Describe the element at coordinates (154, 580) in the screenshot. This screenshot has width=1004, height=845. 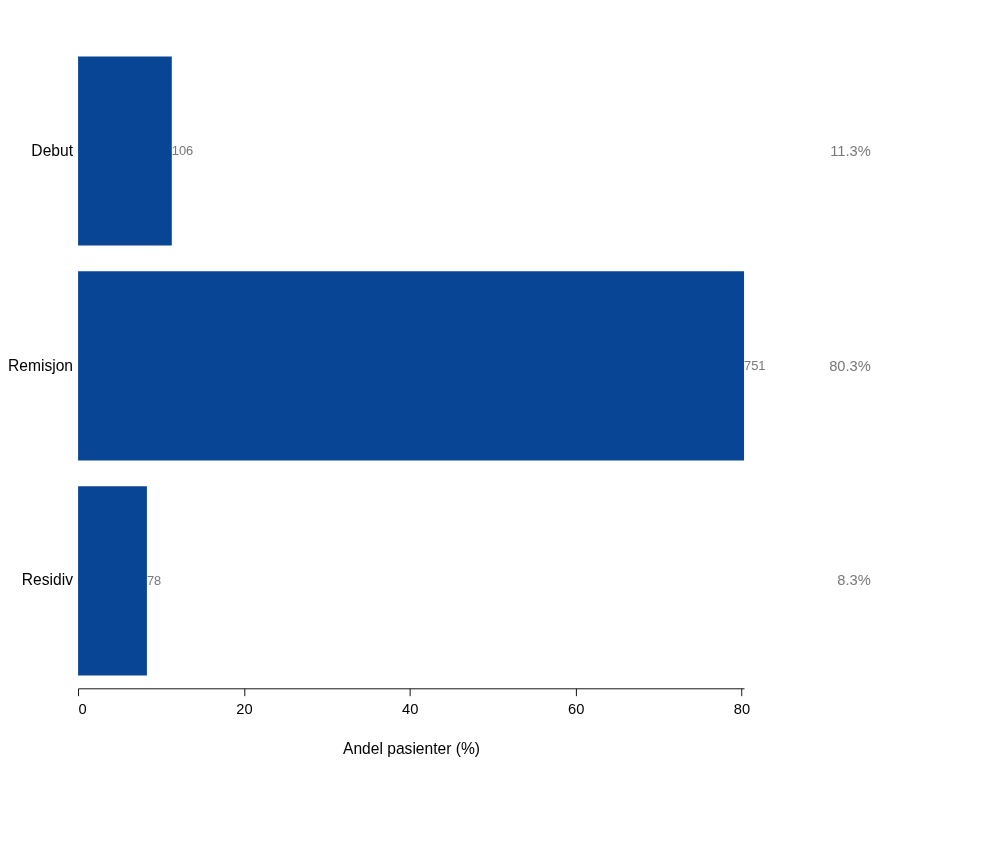
I see `annotation: 78` at that location.